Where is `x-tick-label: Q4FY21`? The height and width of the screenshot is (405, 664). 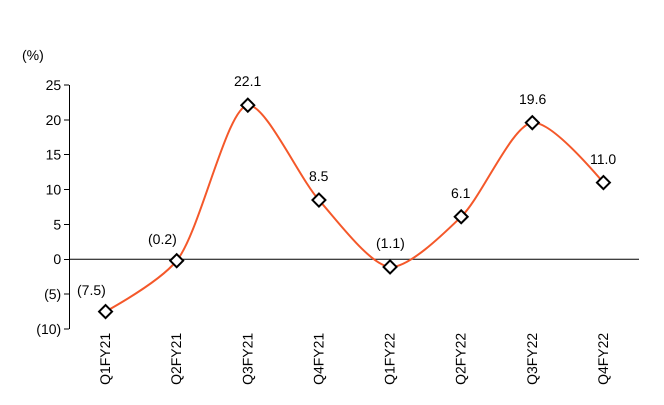 x-tick-label: Q4FY21 is located at coordinates (318, 358).